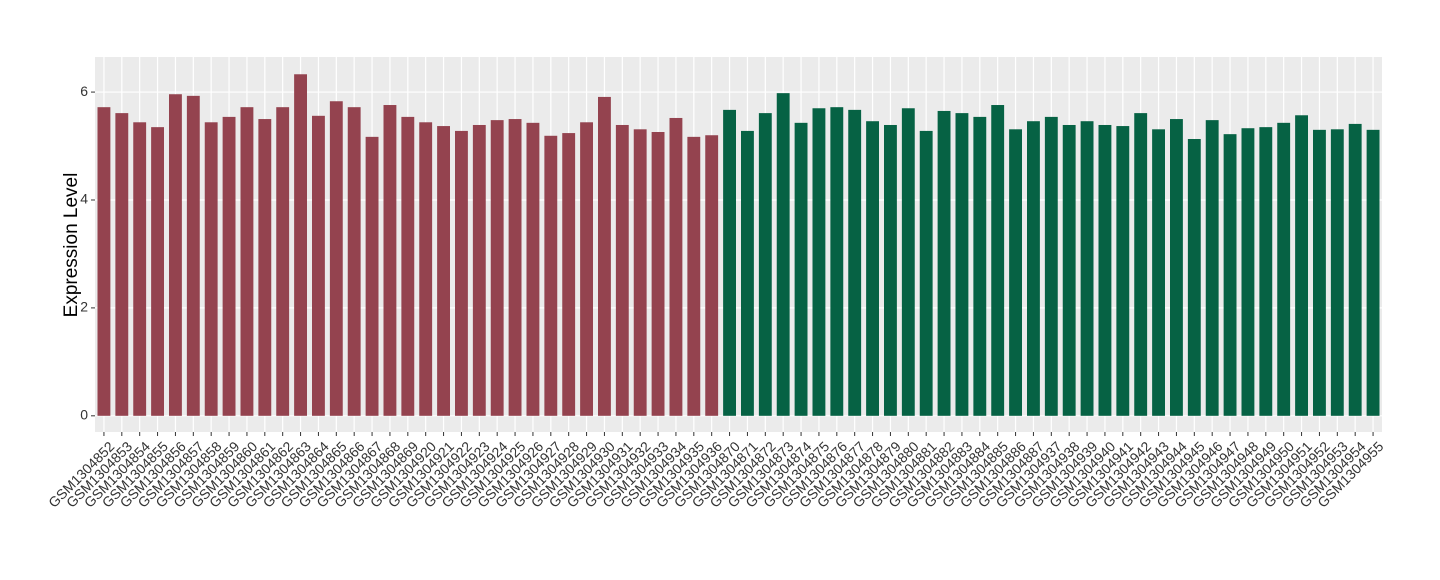 This screenshot has height=580, width=1440. Describe the element at coordinates (84, 415) in the screenshot. I see `y-tick-label: 0` at that location.